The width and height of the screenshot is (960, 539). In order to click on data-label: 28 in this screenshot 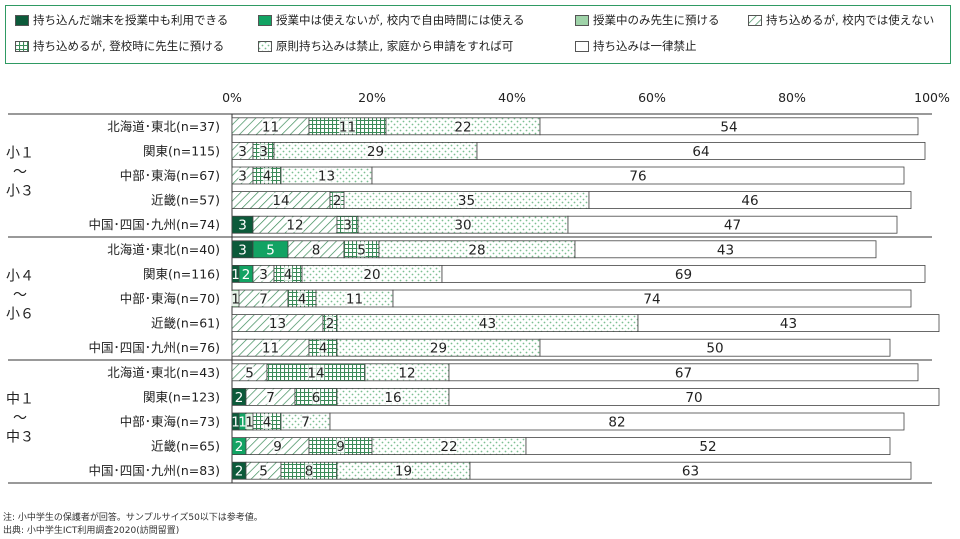, I will do `click(476, 250)`.